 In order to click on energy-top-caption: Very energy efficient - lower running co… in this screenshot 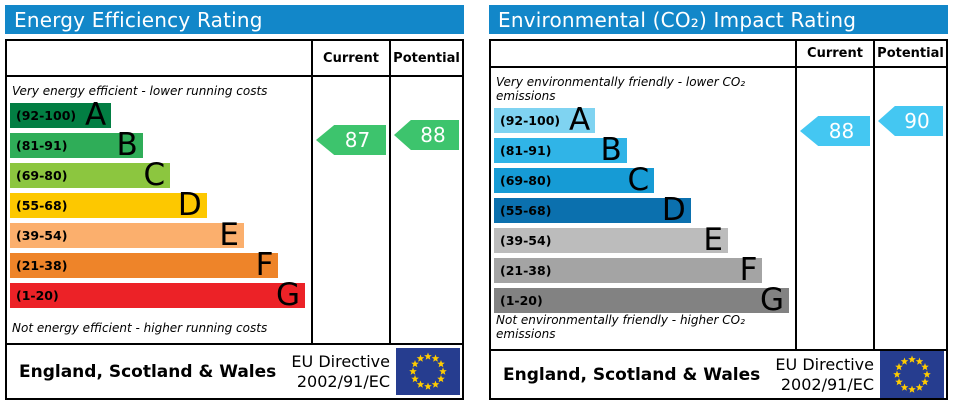, I will do `click(140, 91)`.